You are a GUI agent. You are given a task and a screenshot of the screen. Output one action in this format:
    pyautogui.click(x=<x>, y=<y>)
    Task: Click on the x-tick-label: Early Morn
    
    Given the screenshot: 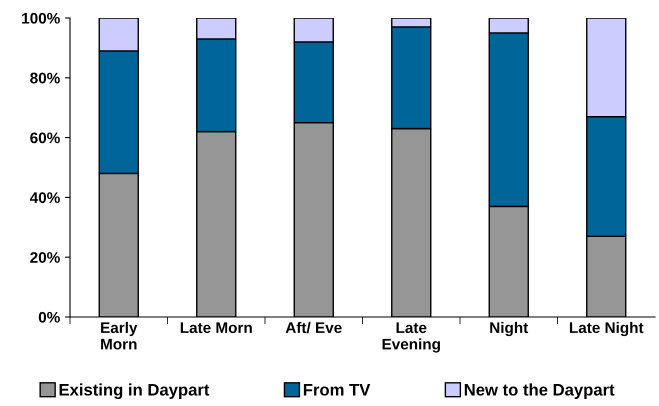 What is the action you would take?
    pyautogui.click(x=119, y=336)
    